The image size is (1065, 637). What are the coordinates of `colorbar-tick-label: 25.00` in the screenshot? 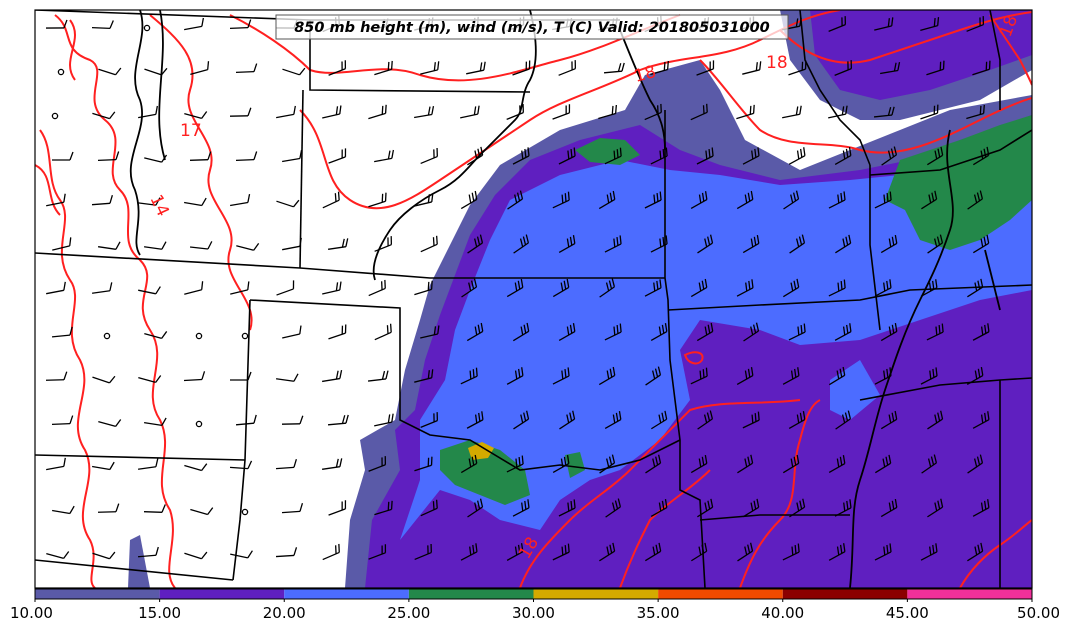 It's located at (408, 613).